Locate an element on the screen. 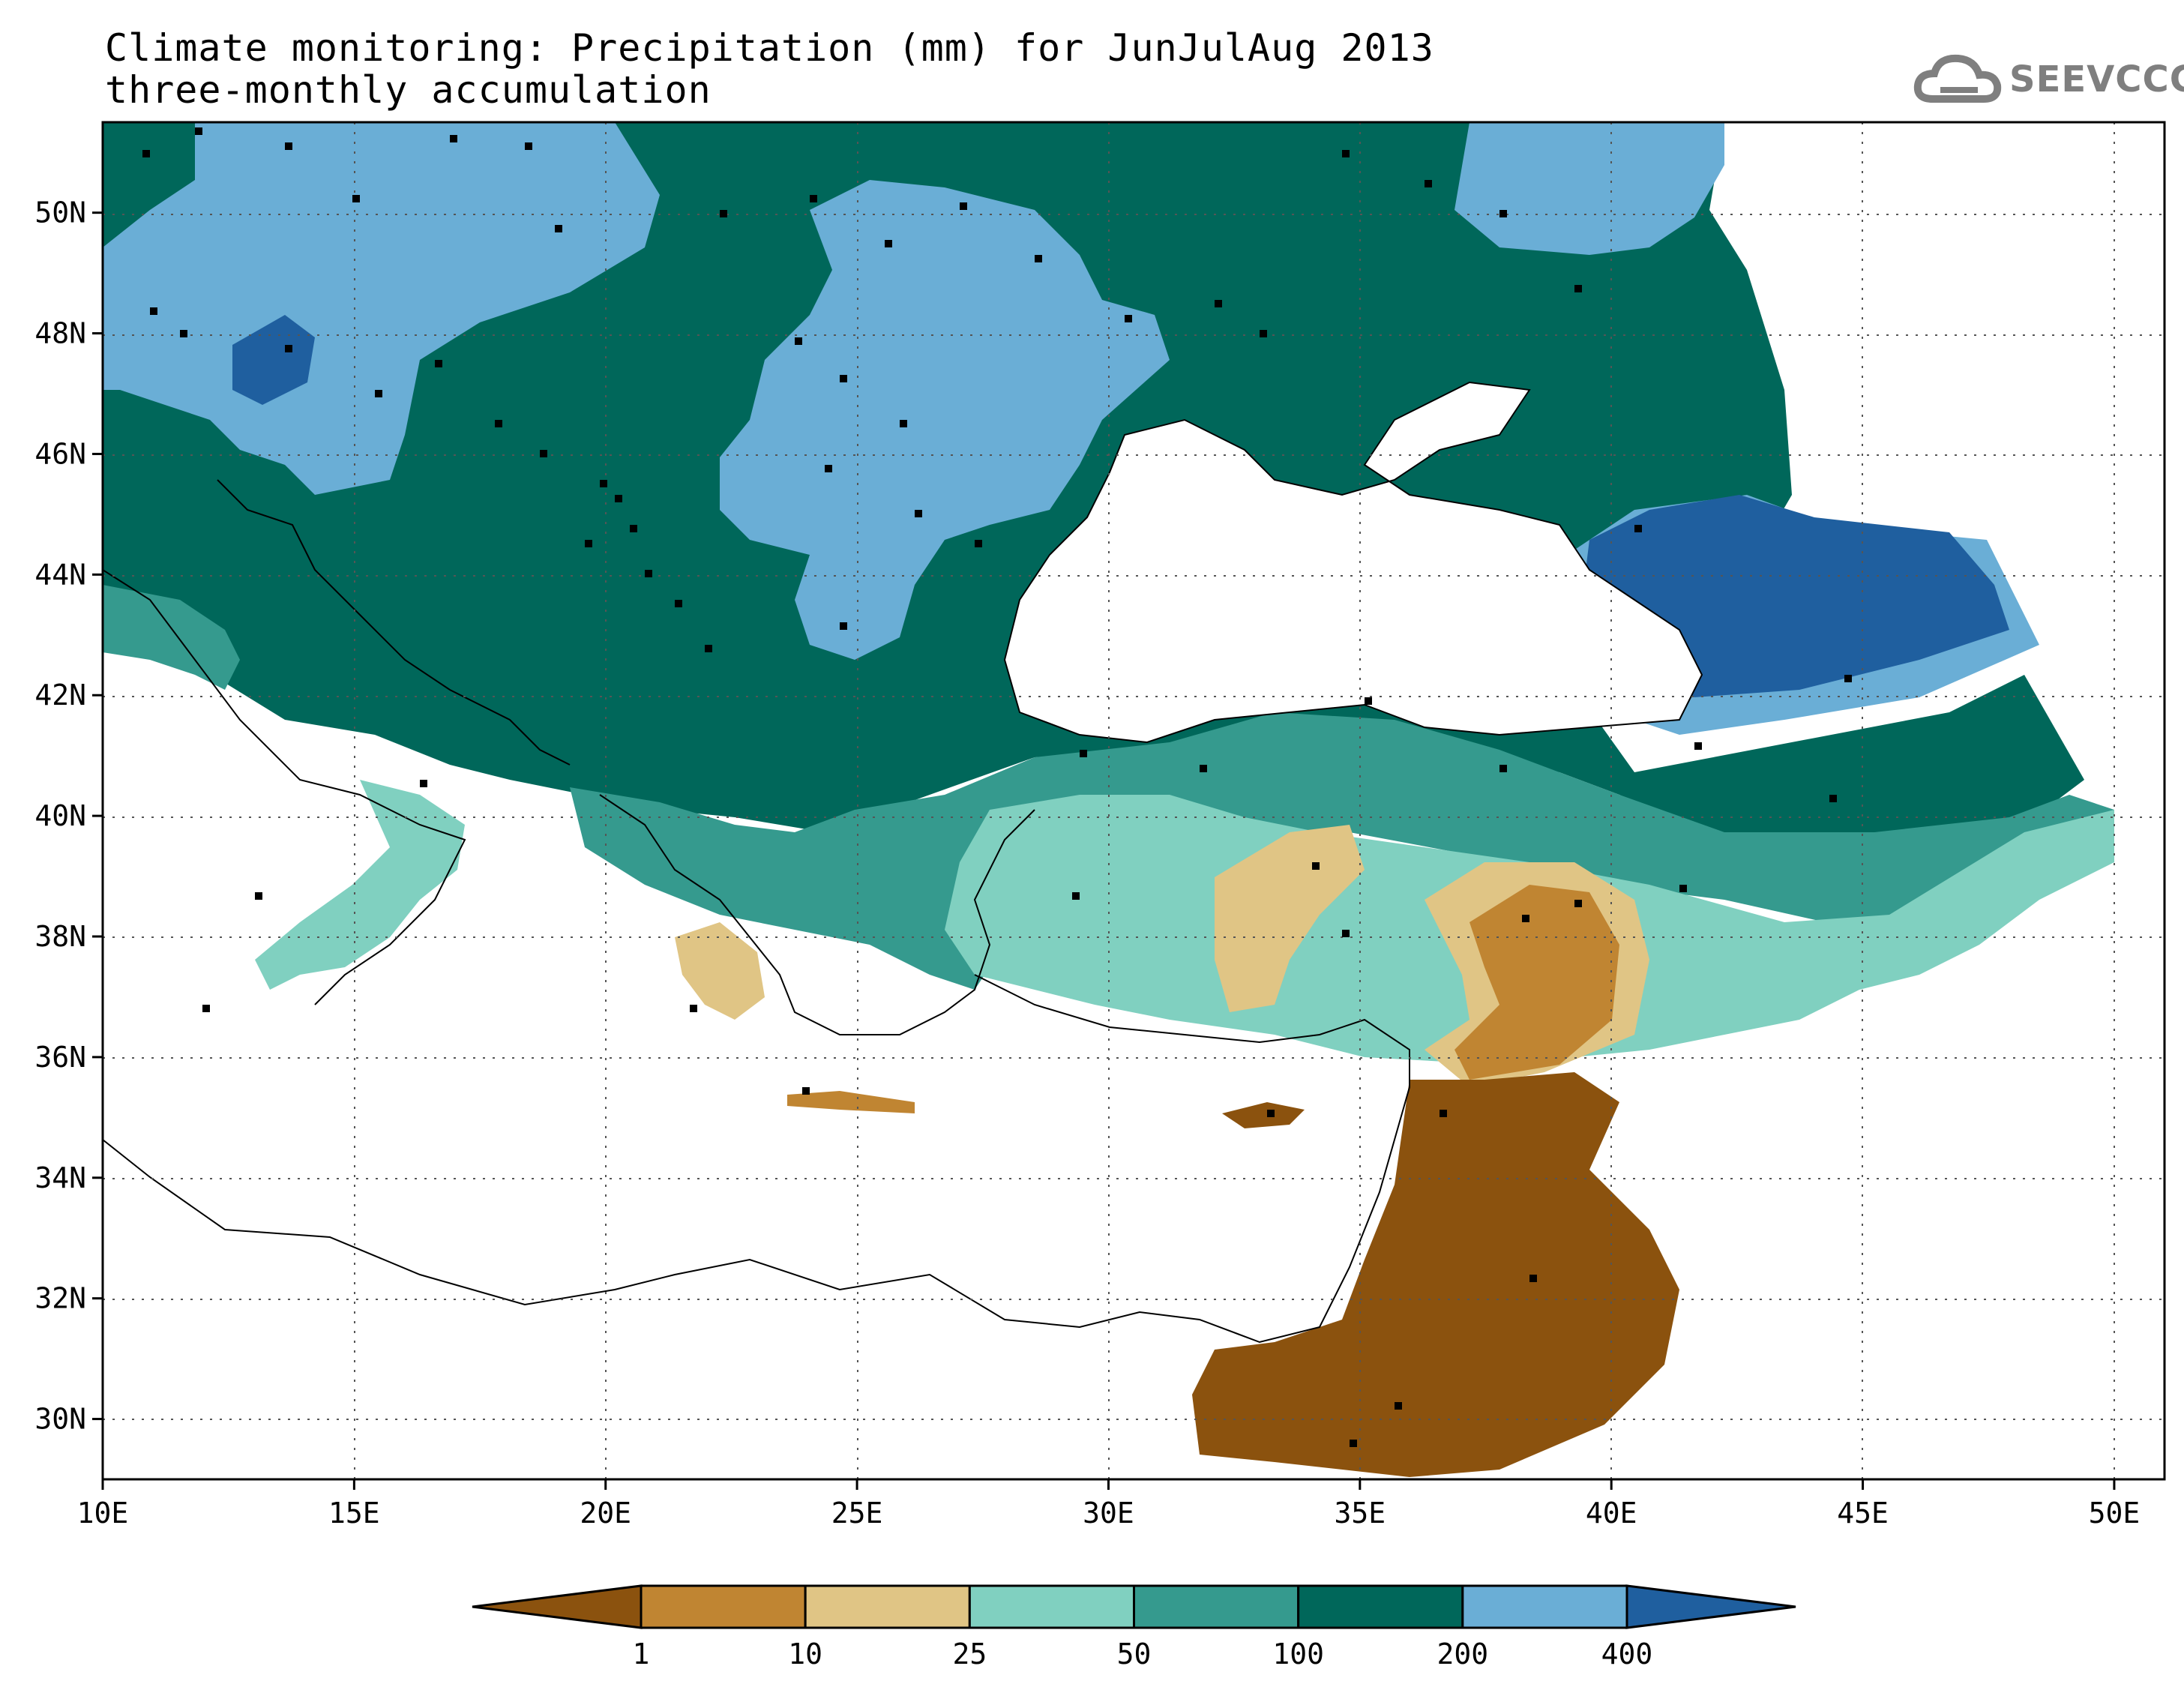  colorbar-label: 400 is located at coordinates (1627, 1654).